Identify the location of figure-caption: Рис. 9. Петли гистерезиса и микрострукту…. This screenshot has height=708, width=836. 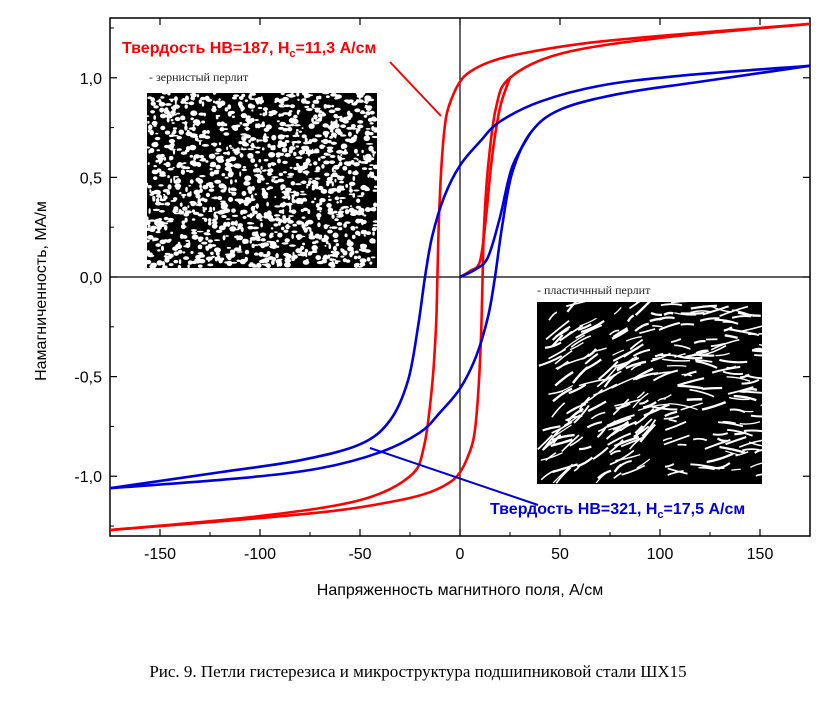
(418, 671).